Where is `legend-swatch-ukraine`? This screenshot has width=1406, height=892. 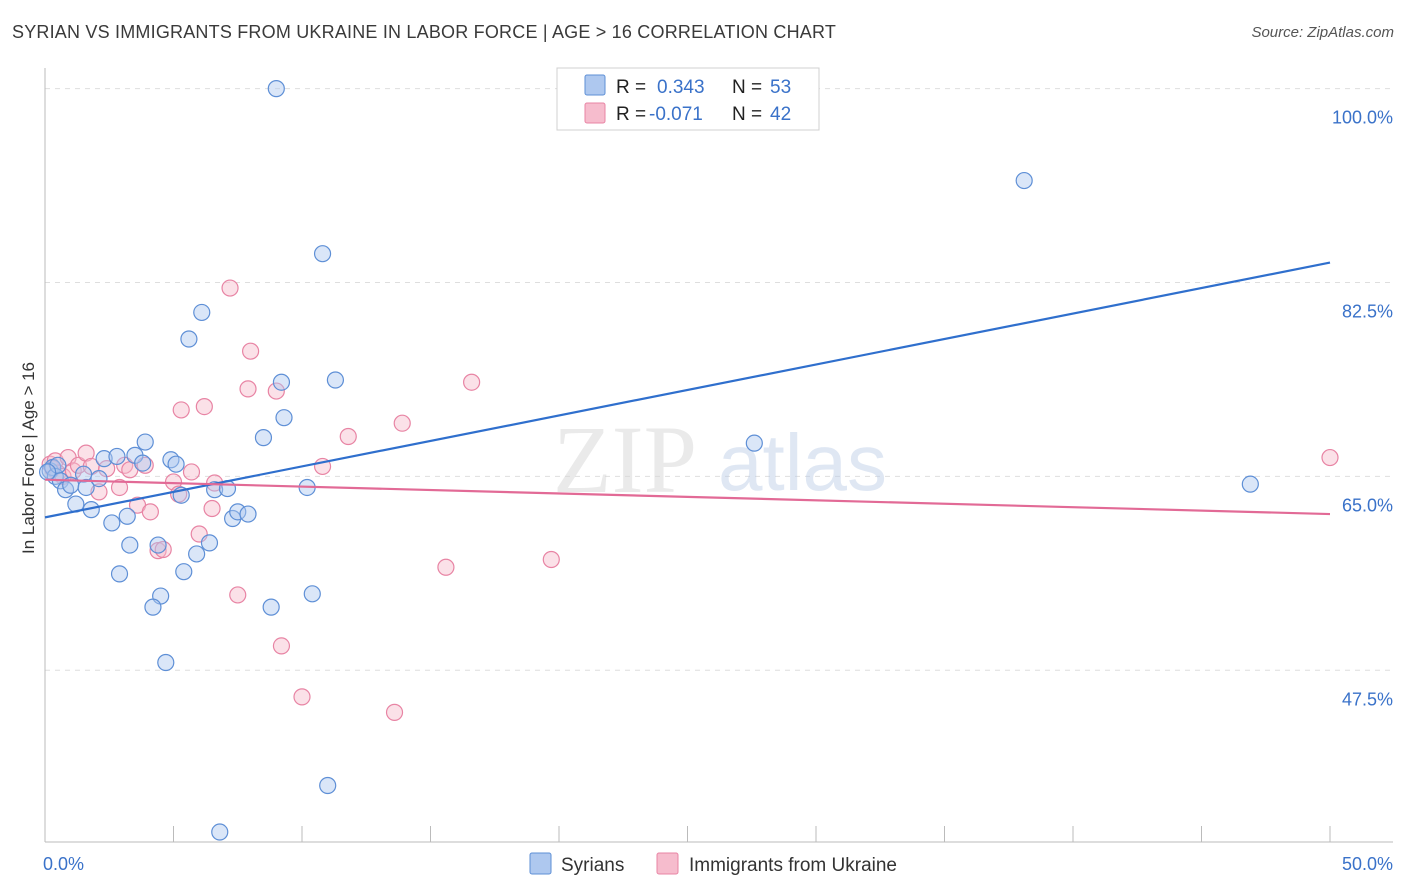
legend-swatch-ukraine is located at coordinates (595, 113).